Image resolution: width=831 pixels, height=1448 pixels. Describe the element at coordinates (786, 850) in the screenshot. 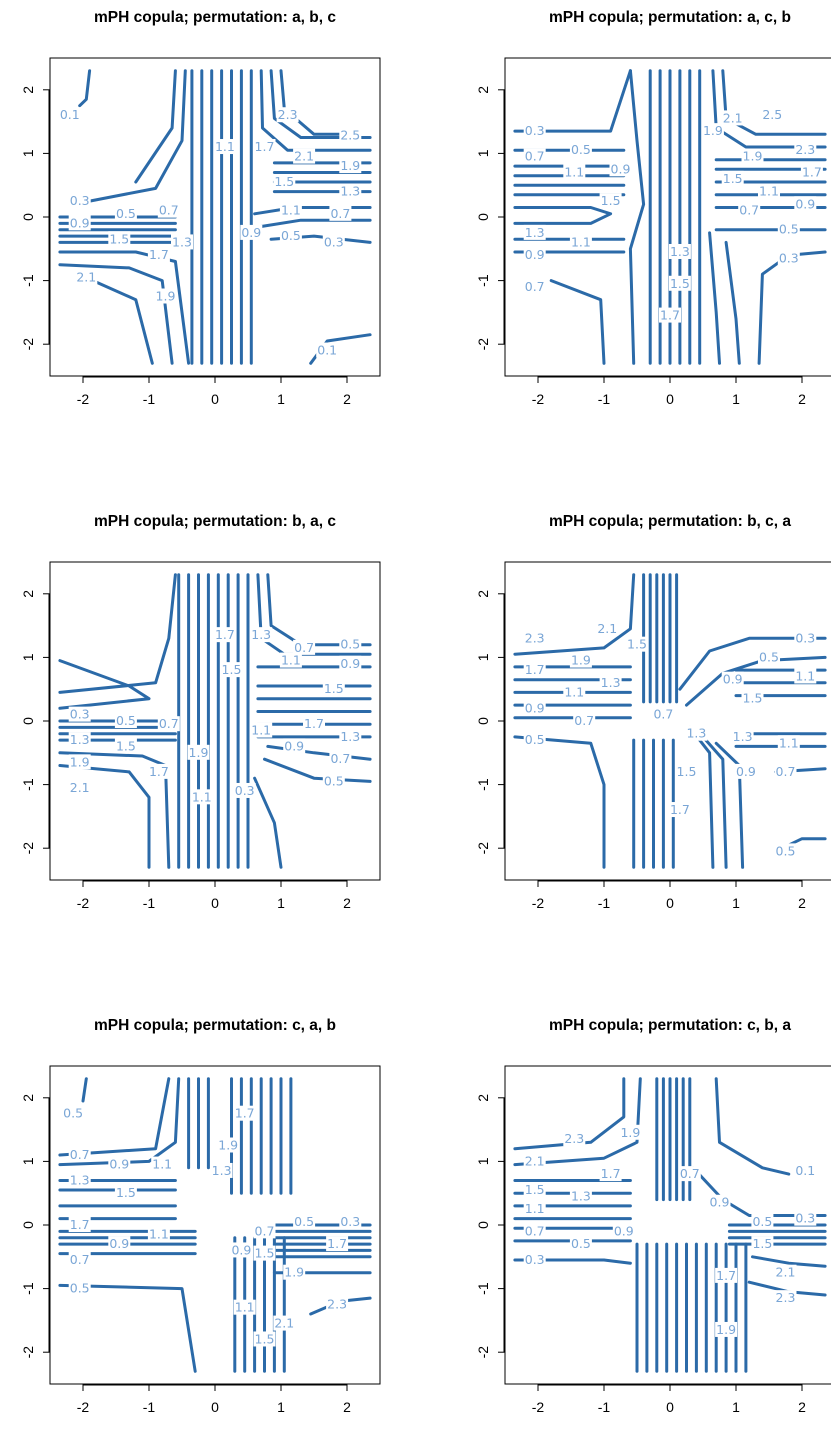

I see `contour-label: 0.5` at that location.